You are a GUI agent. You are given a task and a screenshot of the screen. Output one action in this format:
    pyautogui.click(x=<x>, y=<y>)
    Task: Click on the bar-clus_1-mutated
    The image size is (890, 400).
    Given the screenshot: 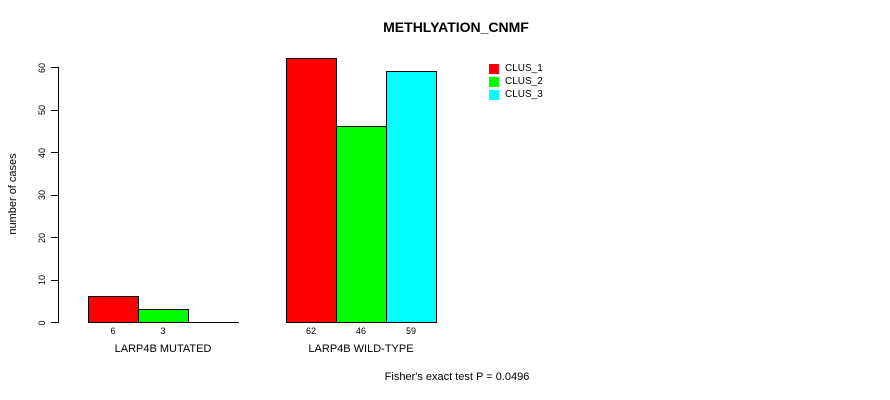 What is the action you would take?
    pyautogui.click(x=113, y=309)
    